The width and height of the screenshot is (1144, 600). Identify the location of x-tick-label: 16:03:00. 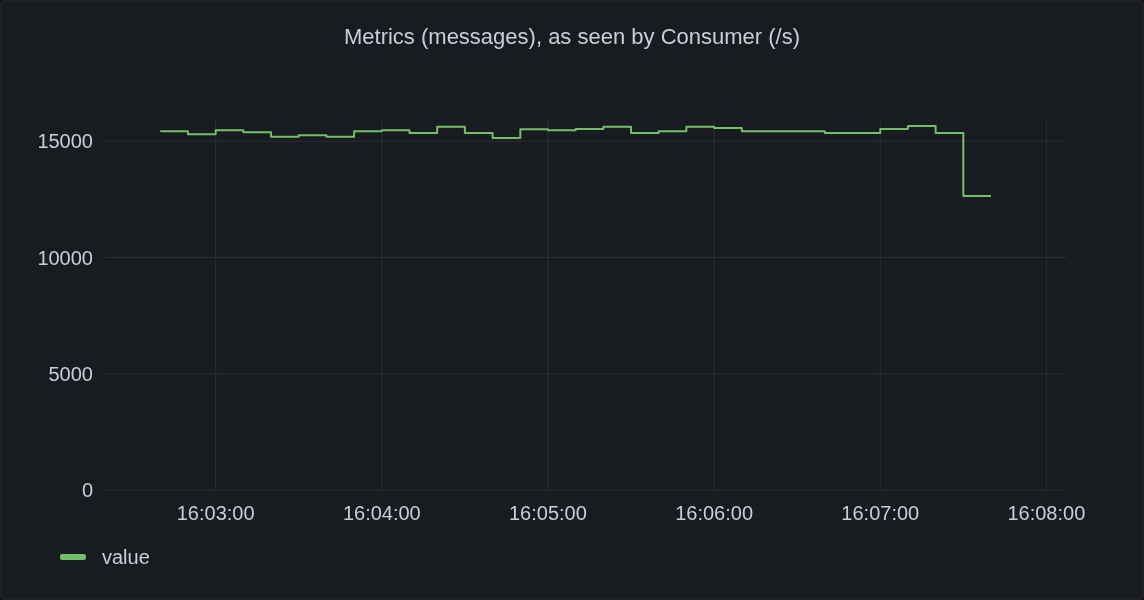
(215, 513).